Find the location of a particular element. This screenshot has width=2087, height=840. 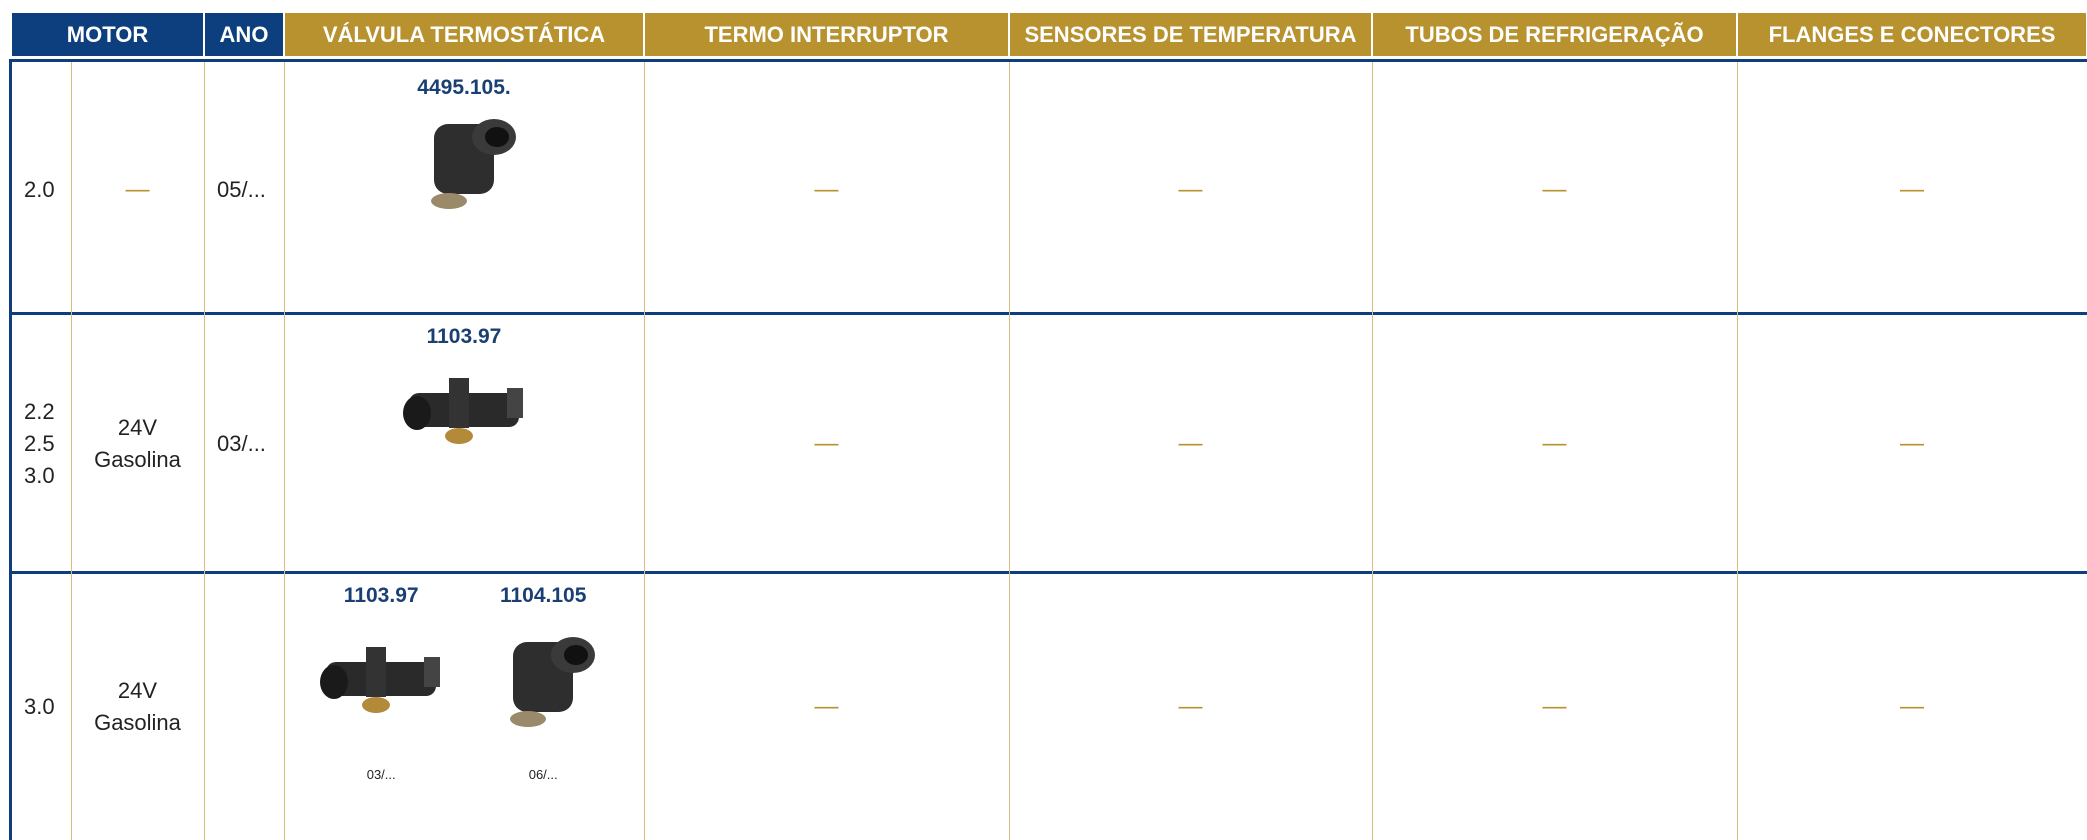

type-cell: — is located at coordinates (137, 189).